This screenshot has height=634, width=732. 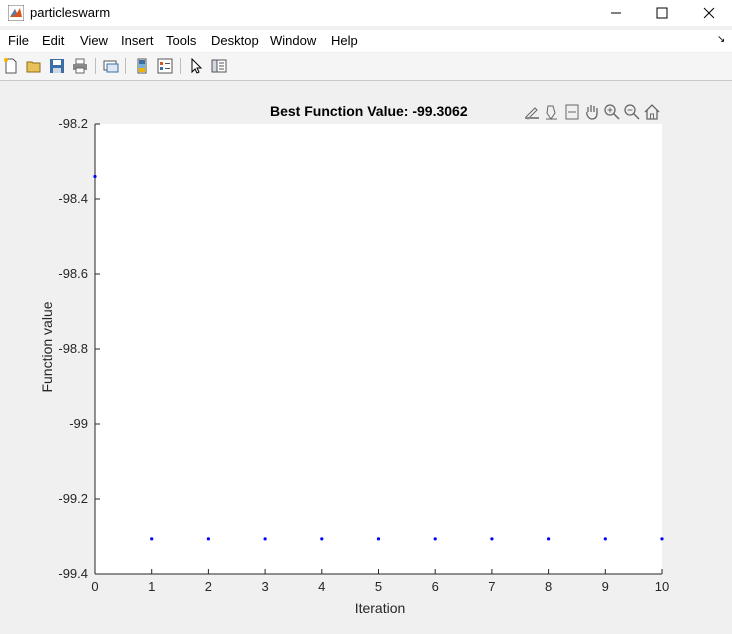 What do you see at coordinates (111, 66) in the screenshot?
I see `link-plot-icon` at bounding box center [111, 66].